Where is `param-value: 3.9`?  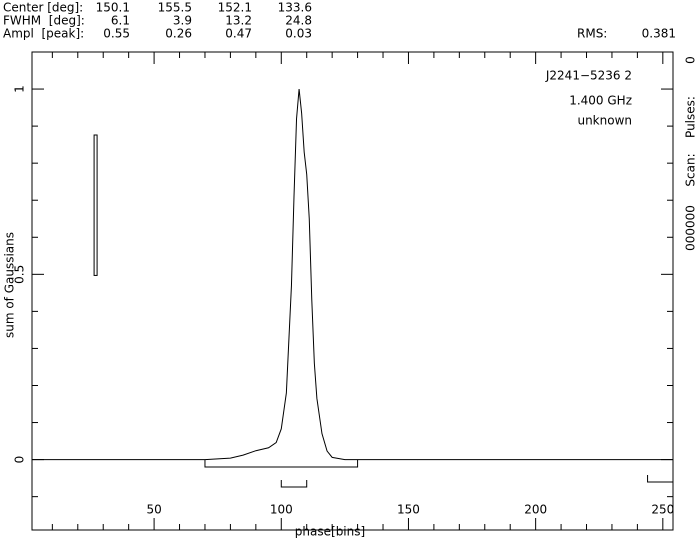
param-value: 3.9 is located at coordinates (182, 21).